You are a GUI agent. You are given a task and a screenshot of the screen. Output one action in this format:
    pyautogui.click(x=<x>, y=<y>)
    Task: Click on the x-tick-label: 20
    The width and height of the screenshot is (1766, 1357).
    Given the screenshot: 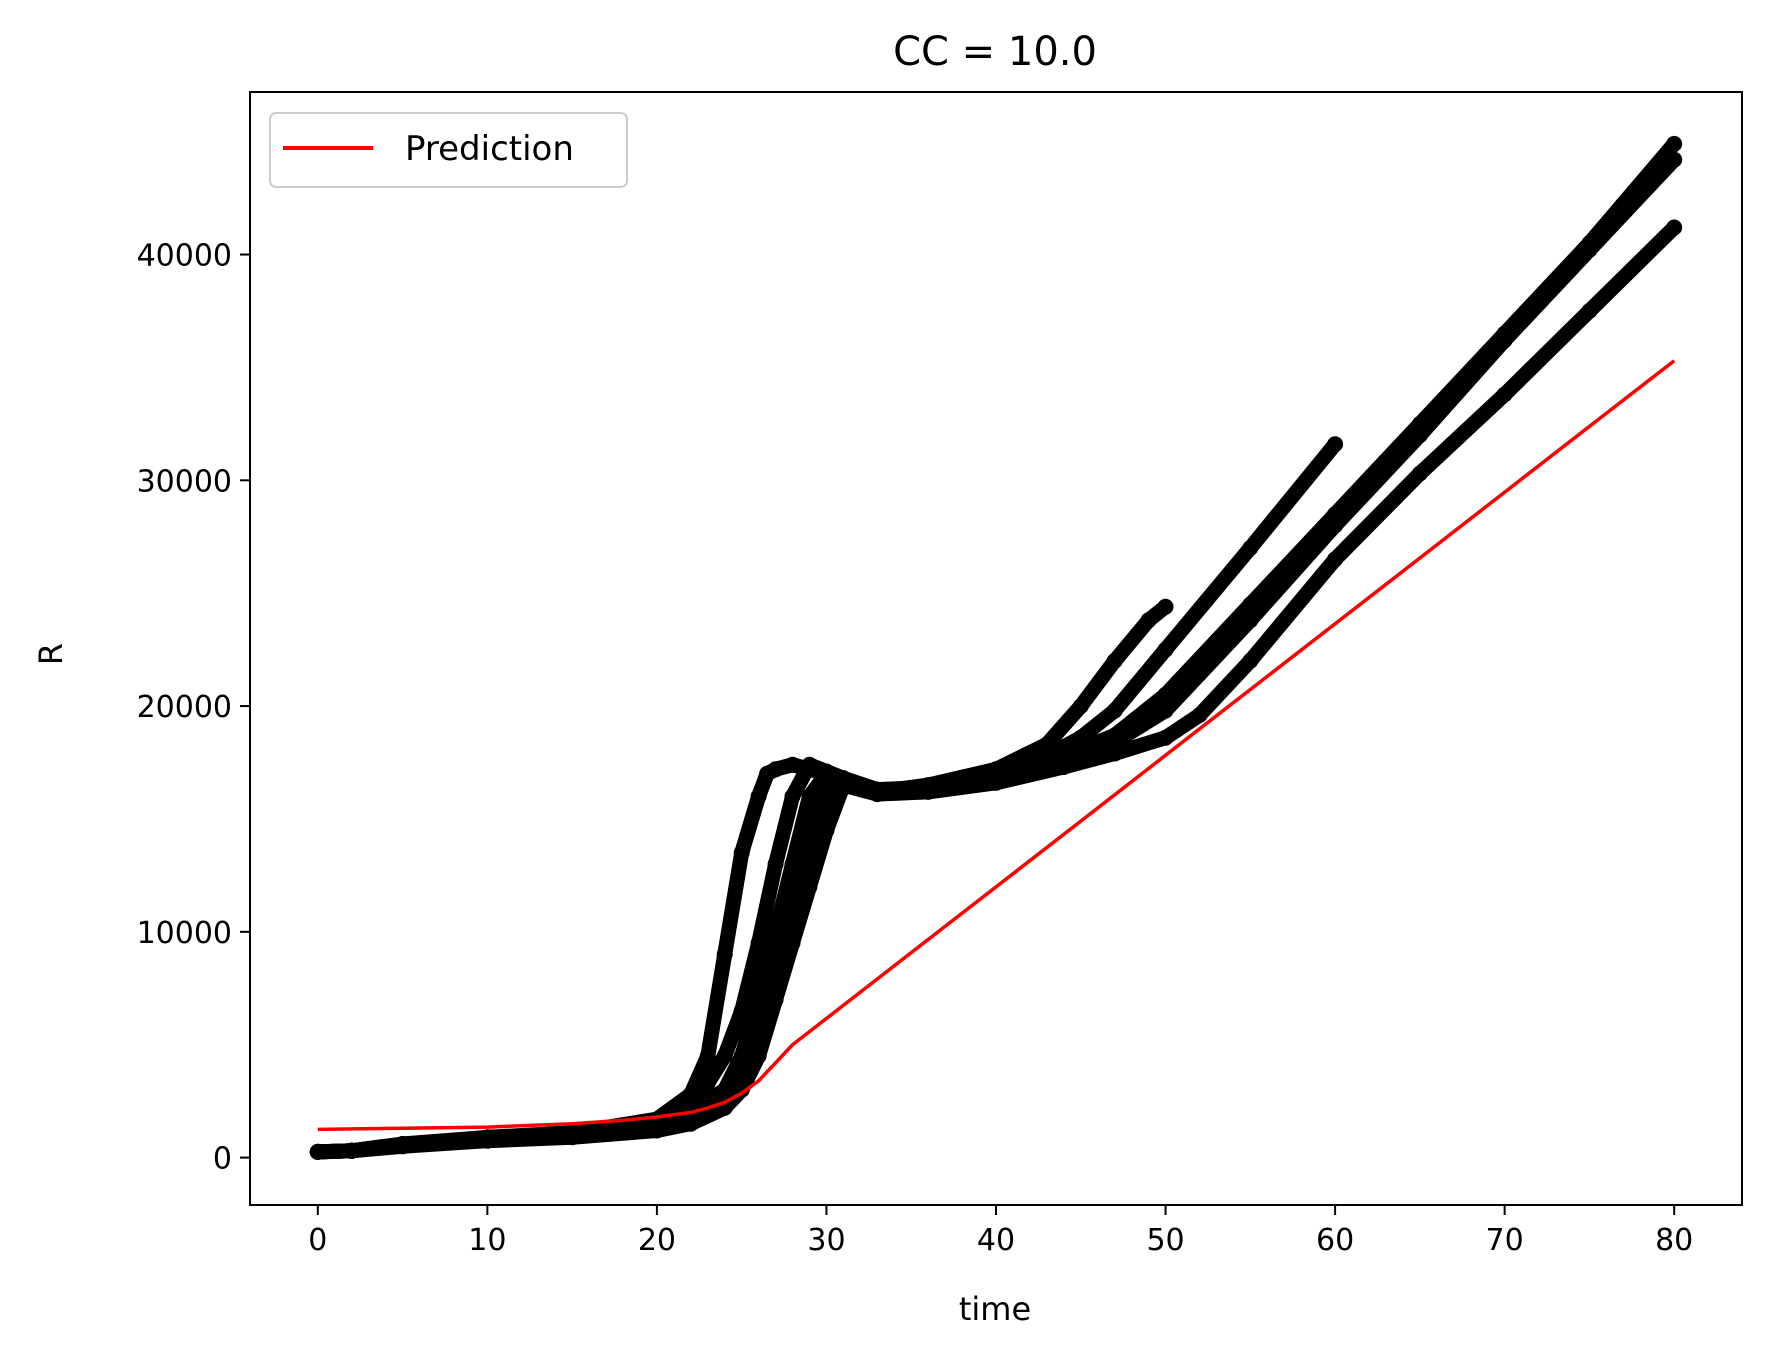 What is the action you would take?
    pyautogui.click(x=657, y=1240)
    